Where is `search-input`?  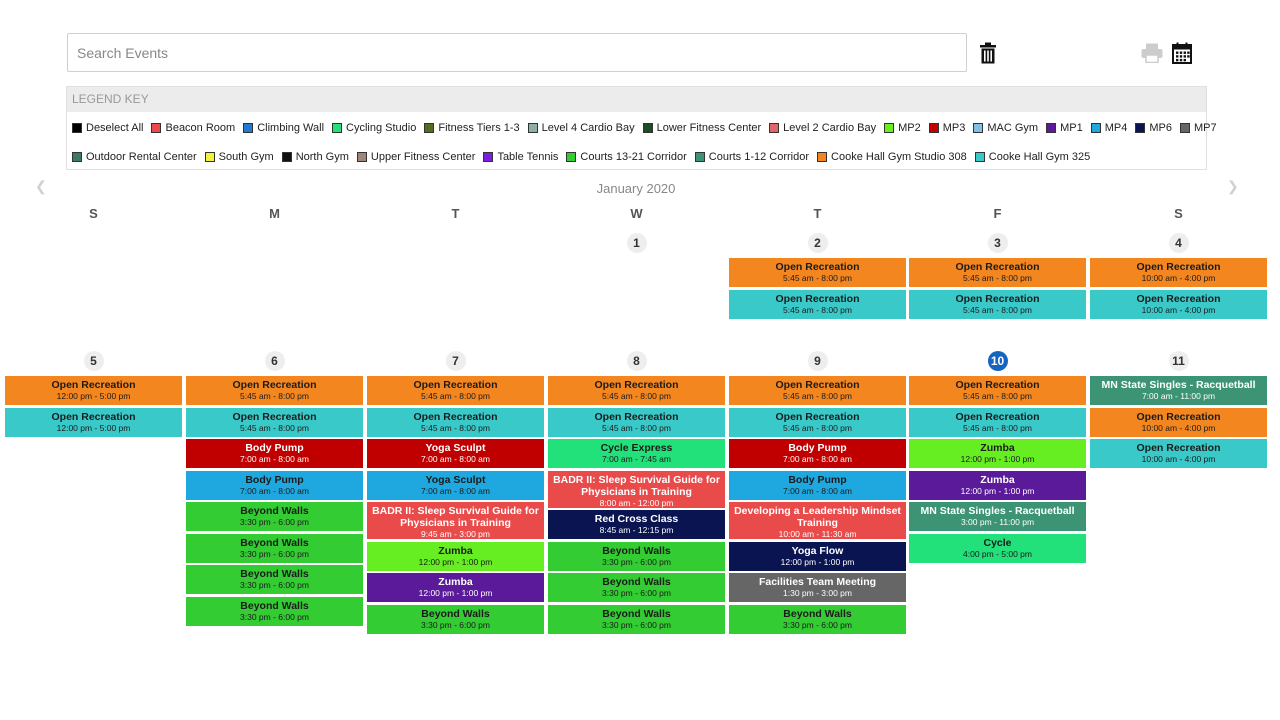 search-input is located at coordinates (517, 52).